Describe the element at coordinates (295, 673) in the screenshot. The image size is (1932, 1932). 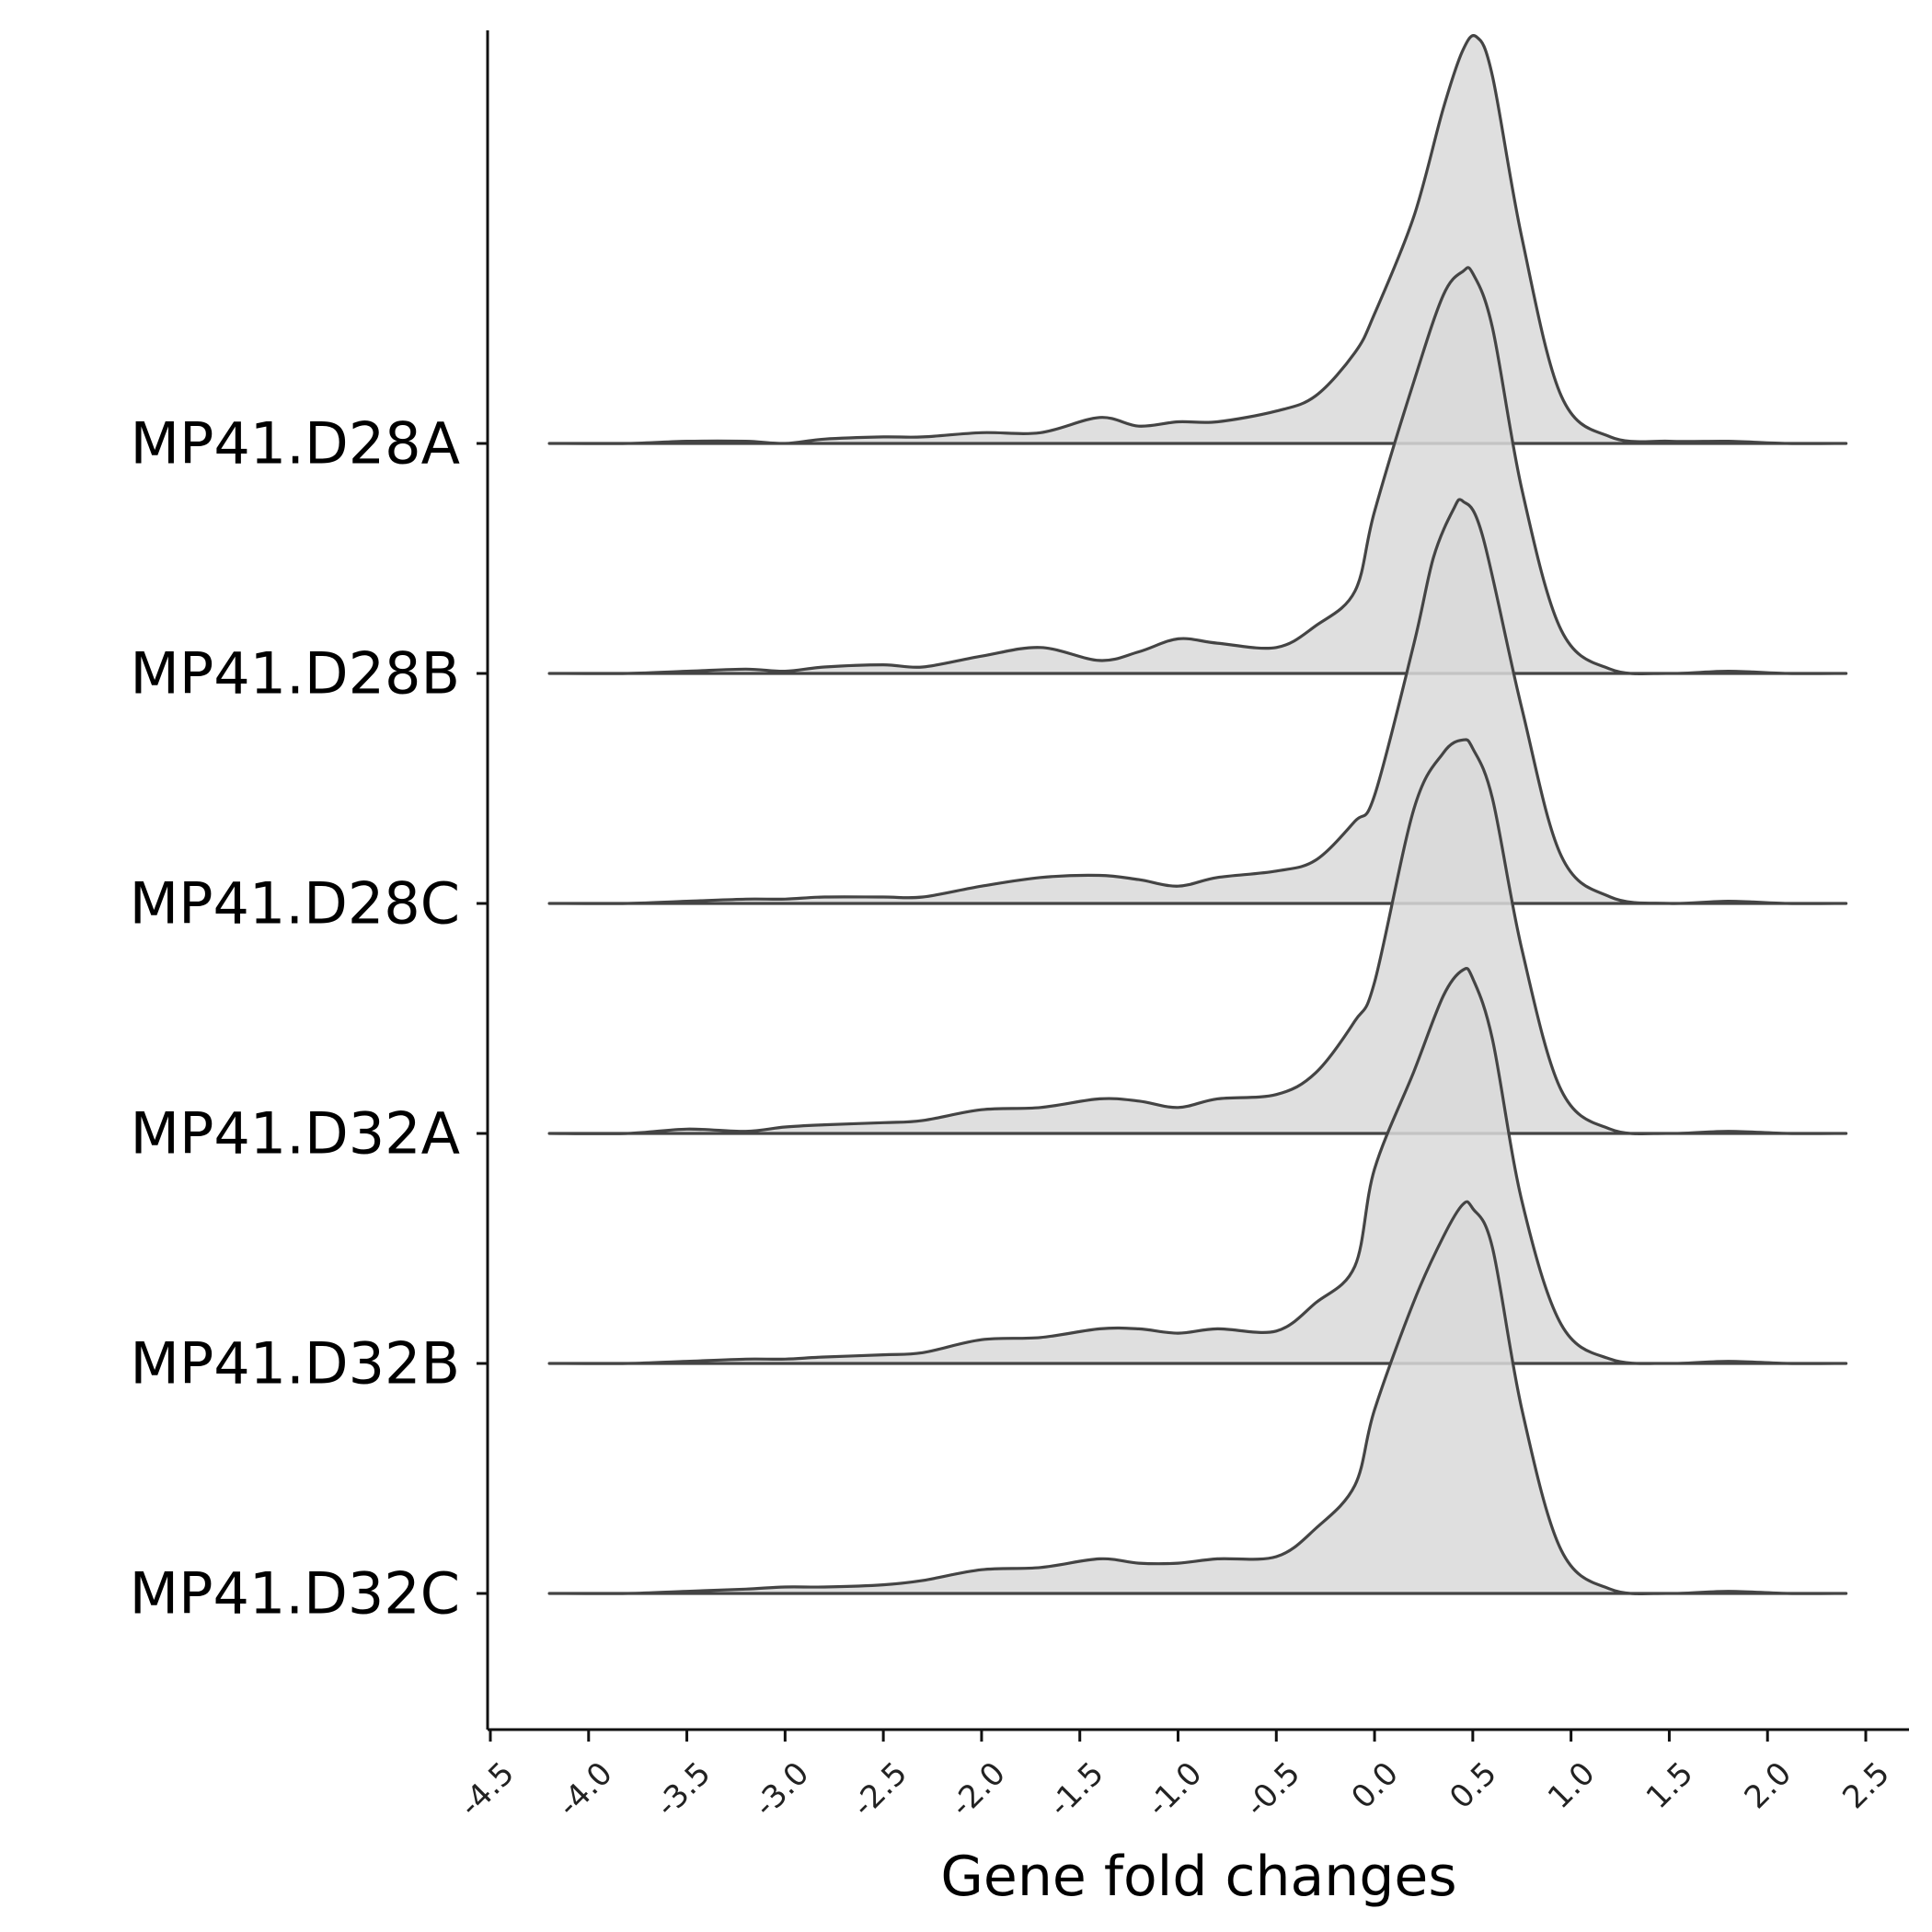
I see `y-tick-label: MP41.D28B` at that location.